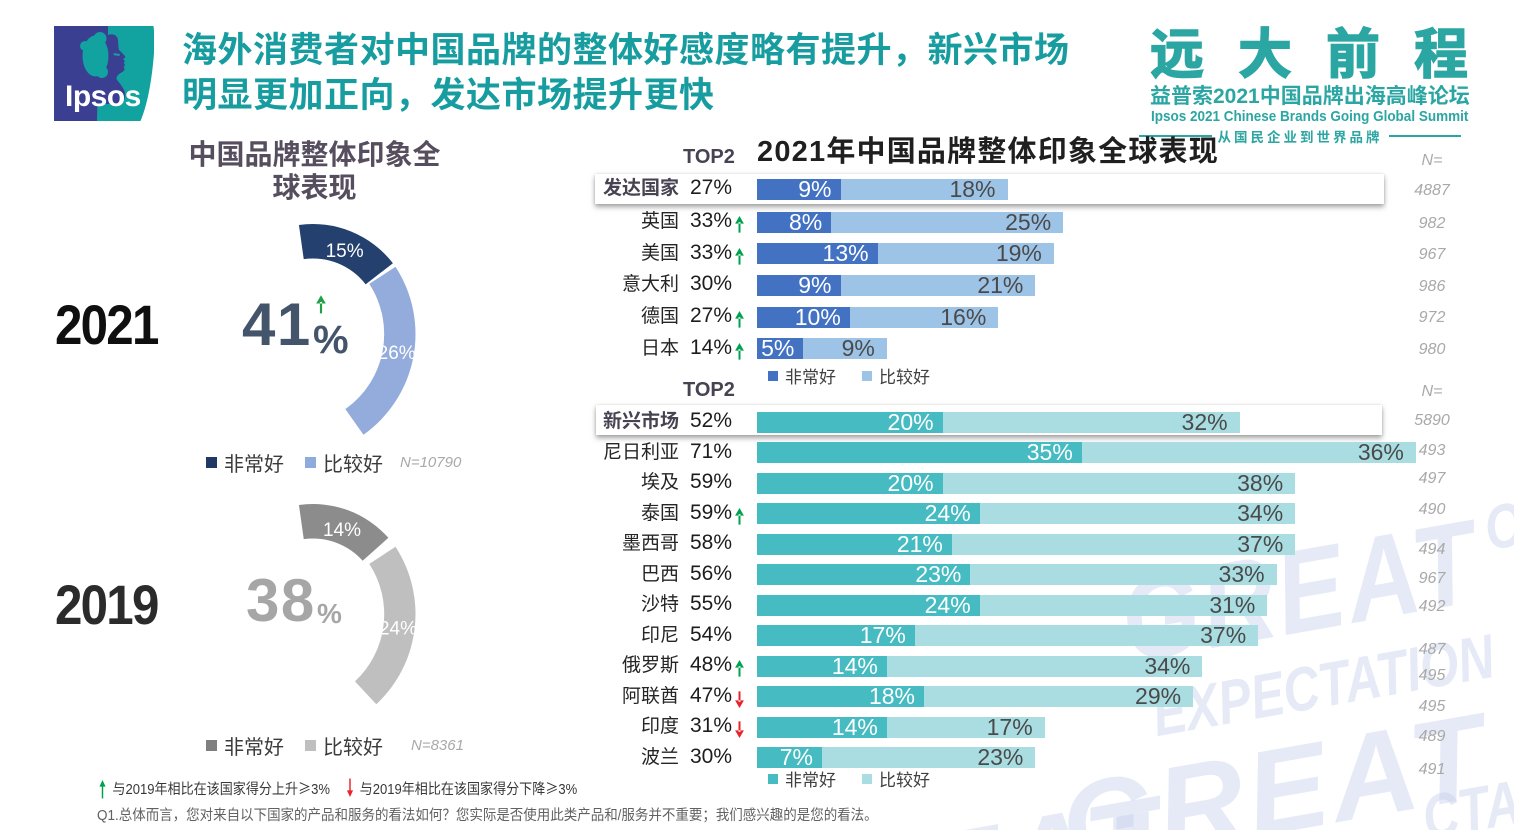 This screenshot has width=1514, height=830. What do you see at coordinates (342, 530) in the screenshot?
I see `svg-text: 14%` at bounding box center [342, 530].